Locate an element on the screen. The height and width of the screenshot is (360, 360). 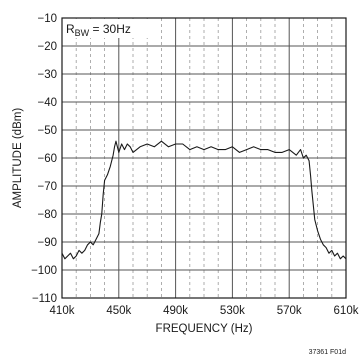
y-tick-label: −60 is located at coordinates (47, 159).